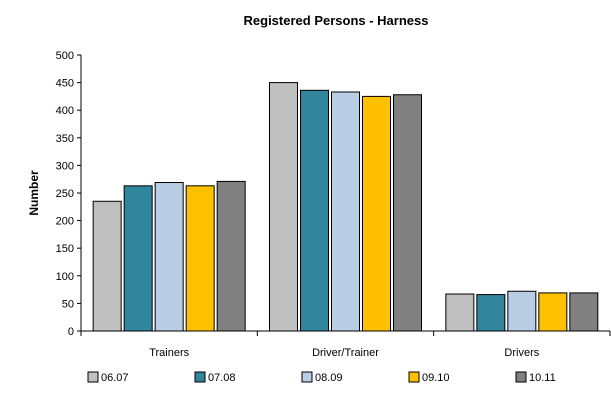  Describe the element at coordinates (115, 378) in the screenshot. I see `legend-label: 06.07` at that location.